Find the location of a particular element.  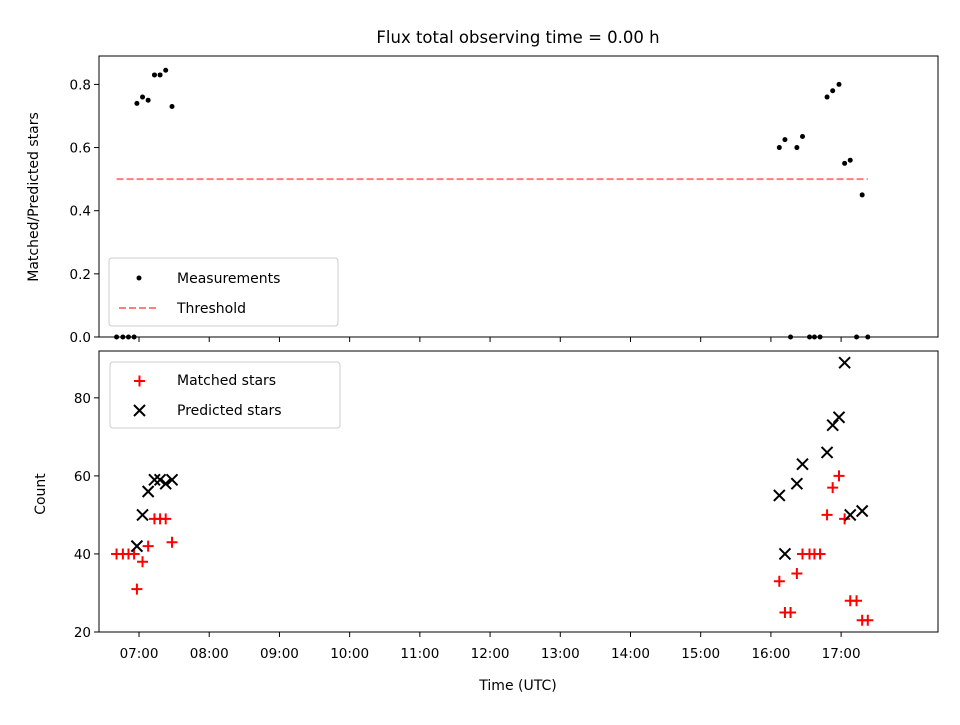

top-y-tick-label: 0.0 is located at coordinates (80, 338).